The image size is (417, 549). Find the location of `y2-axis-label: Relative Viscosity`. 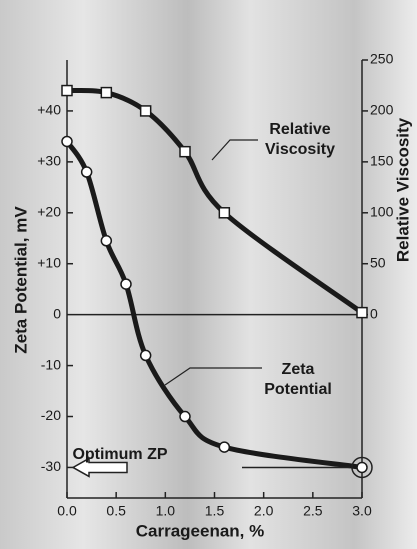

y2-axis-label: Relative Viscosity is located at coordinates (402, 189).